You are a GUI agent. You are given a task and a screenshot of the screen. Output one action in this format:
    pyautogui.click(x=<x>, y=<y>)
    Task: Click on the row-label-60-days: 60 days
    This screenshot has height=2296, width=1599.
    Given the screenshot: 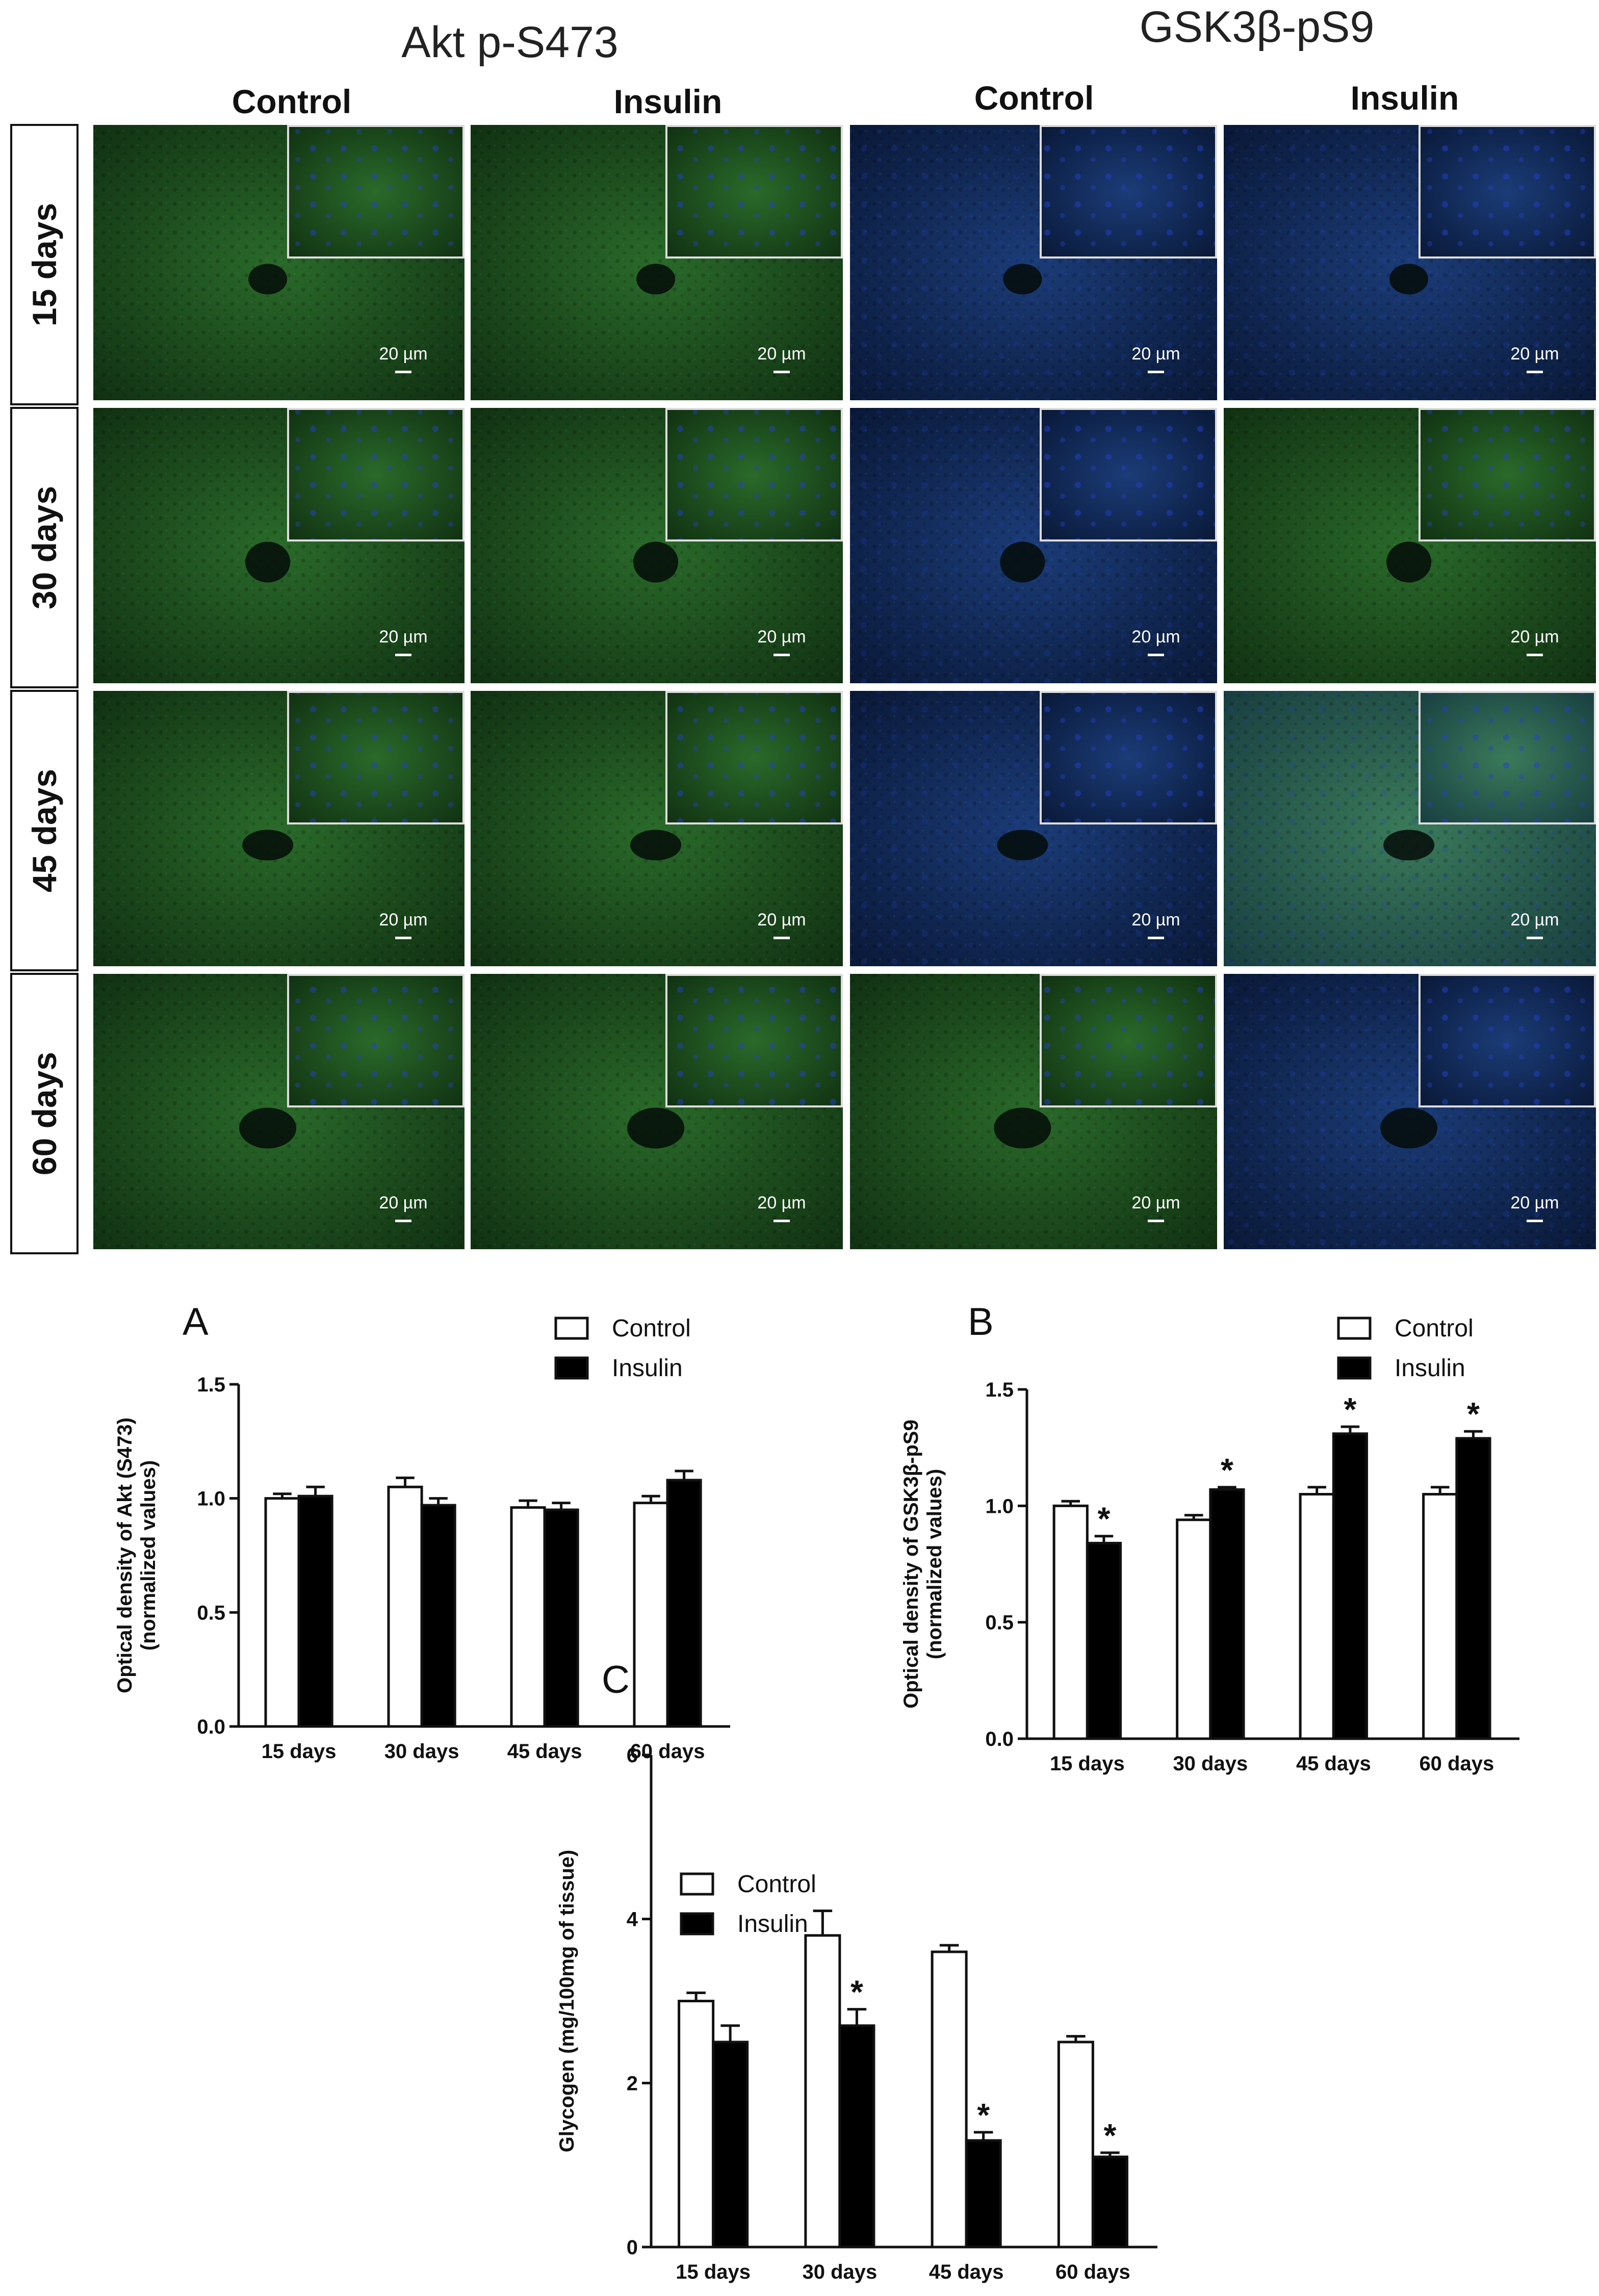 What is the action you would take?
    pyautogui.click(x=44, y=1114)
    